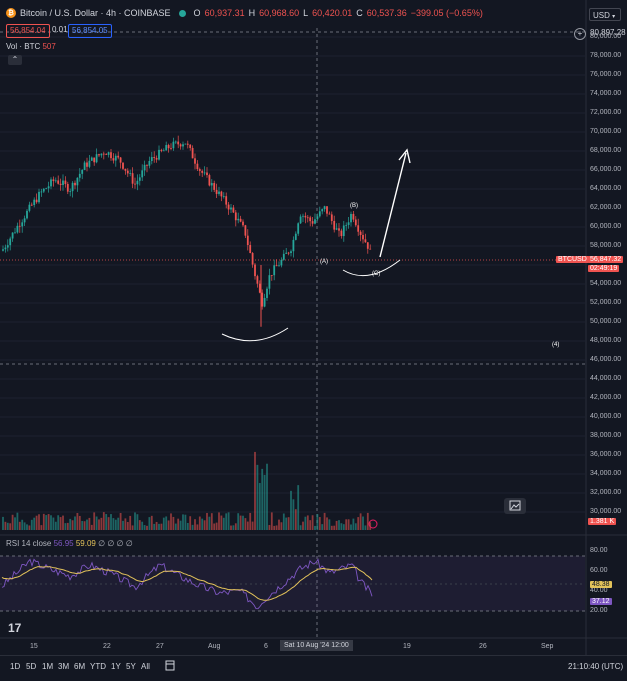  Describe the element at coordinates (48, 666) in the screenshot. I see `timeframe-1m: 1M` at that location.